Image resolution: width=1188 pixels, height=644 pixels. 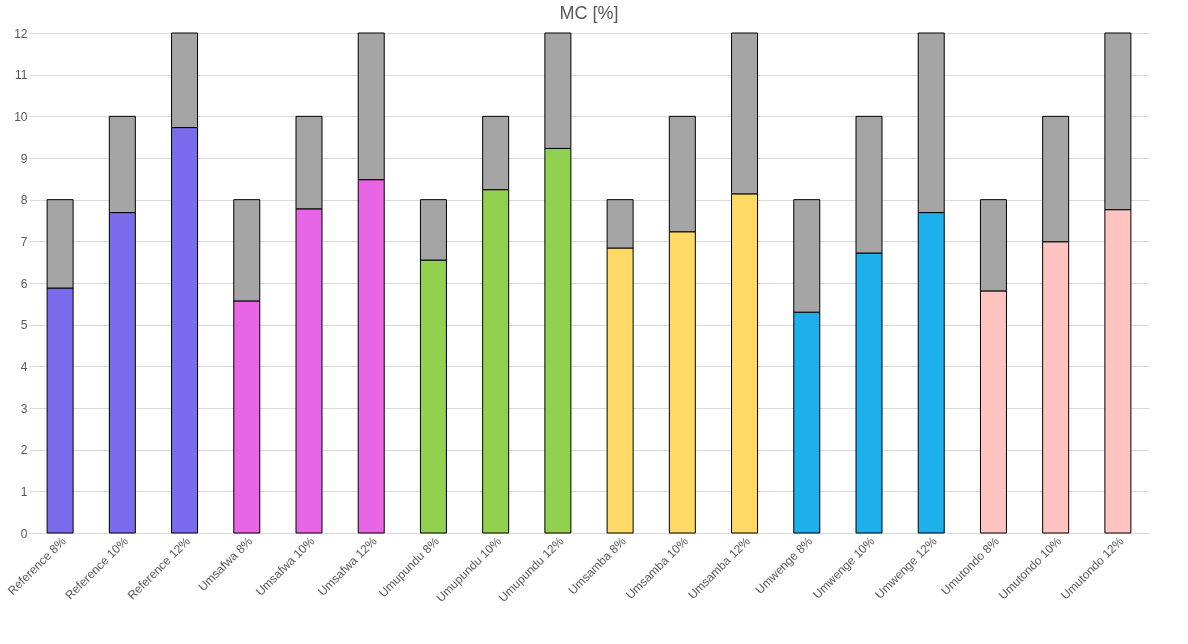 What do you see at coordinates (24, 158) in the screenshot?
I see `y-tick-label: 9` at bounding box center [24, 158].